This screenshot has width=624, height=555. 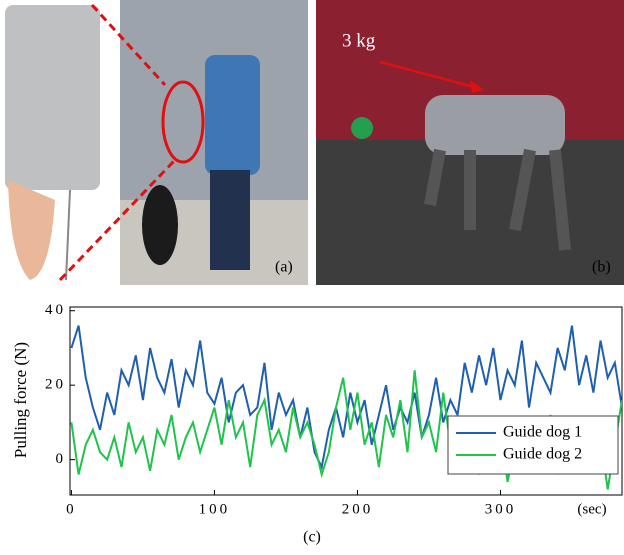 What do you see at coordinates (61, 459) in the screenshot?
I see `y-tick-label: 0` at bounding box center [61, 459].